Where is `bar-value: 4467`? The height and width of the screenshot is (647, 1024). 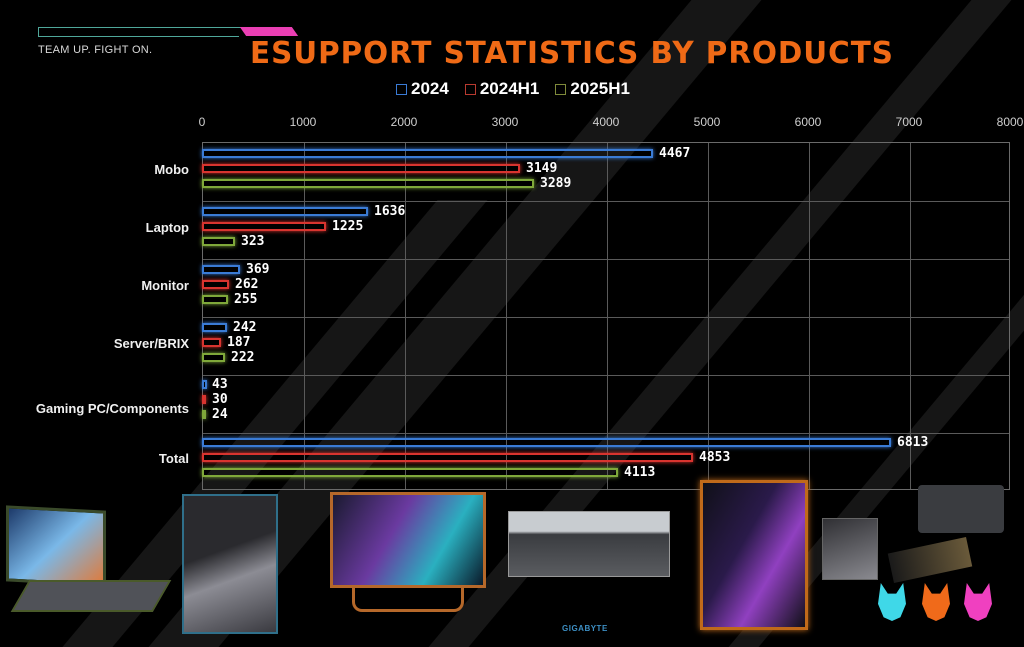
bar-value: 4467 is located at coordinates (675, 153).